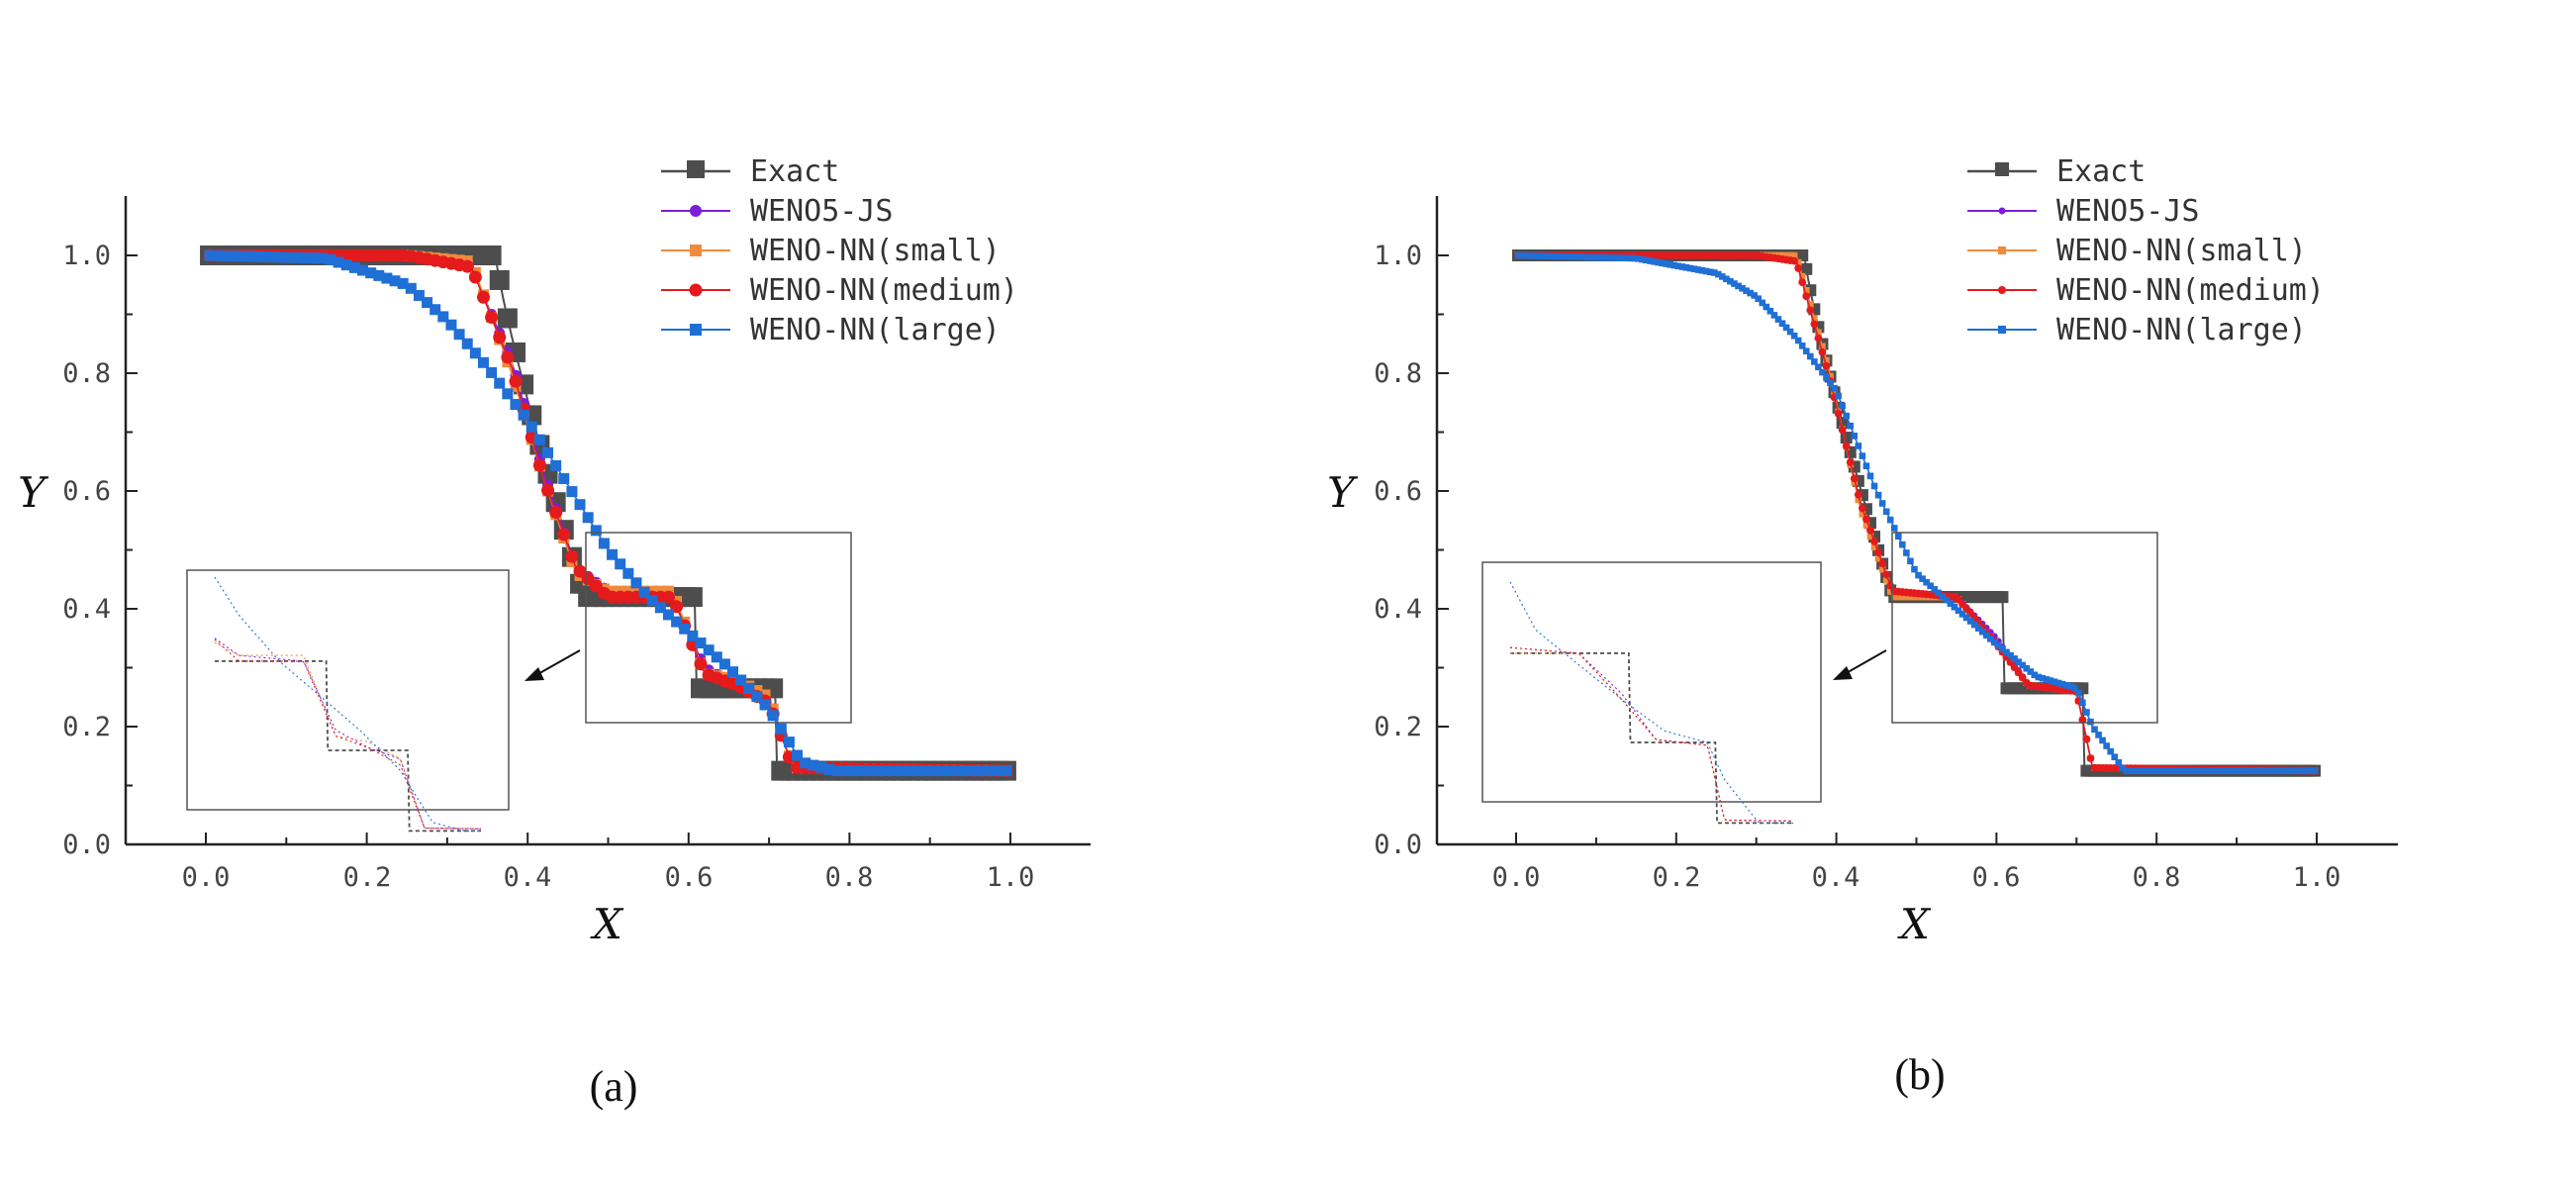  I want to click on inset-plot-b, so click(1651, 703).